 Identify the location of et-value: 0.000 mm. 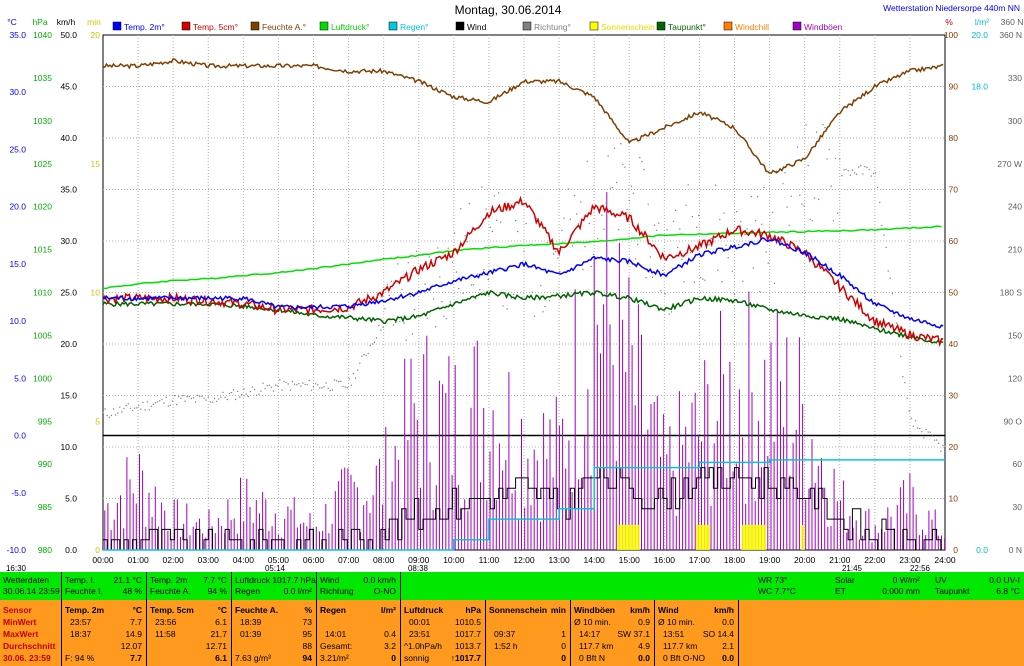
(901, 591).